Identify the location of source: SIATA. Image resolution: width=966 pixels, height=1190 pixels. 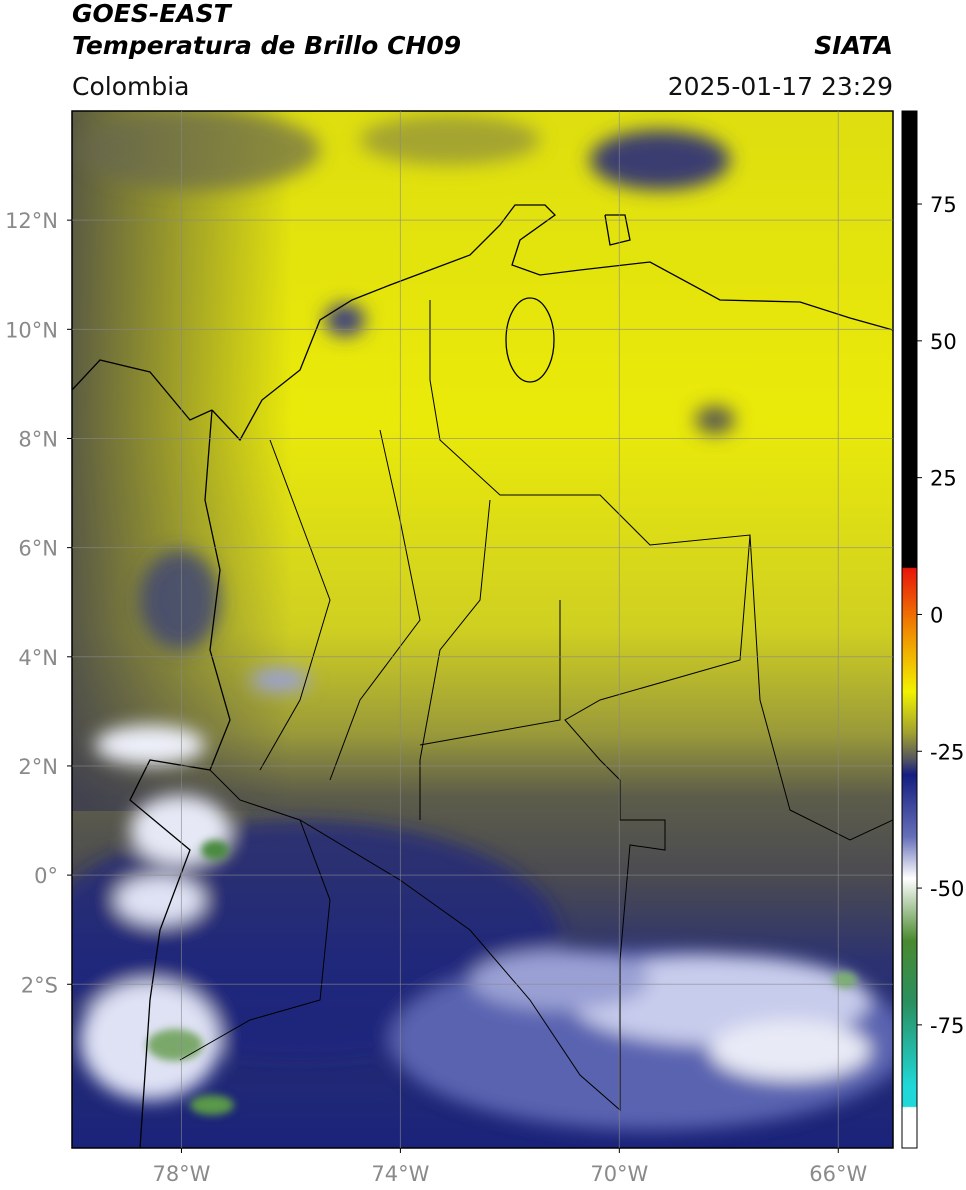
(853, 45).